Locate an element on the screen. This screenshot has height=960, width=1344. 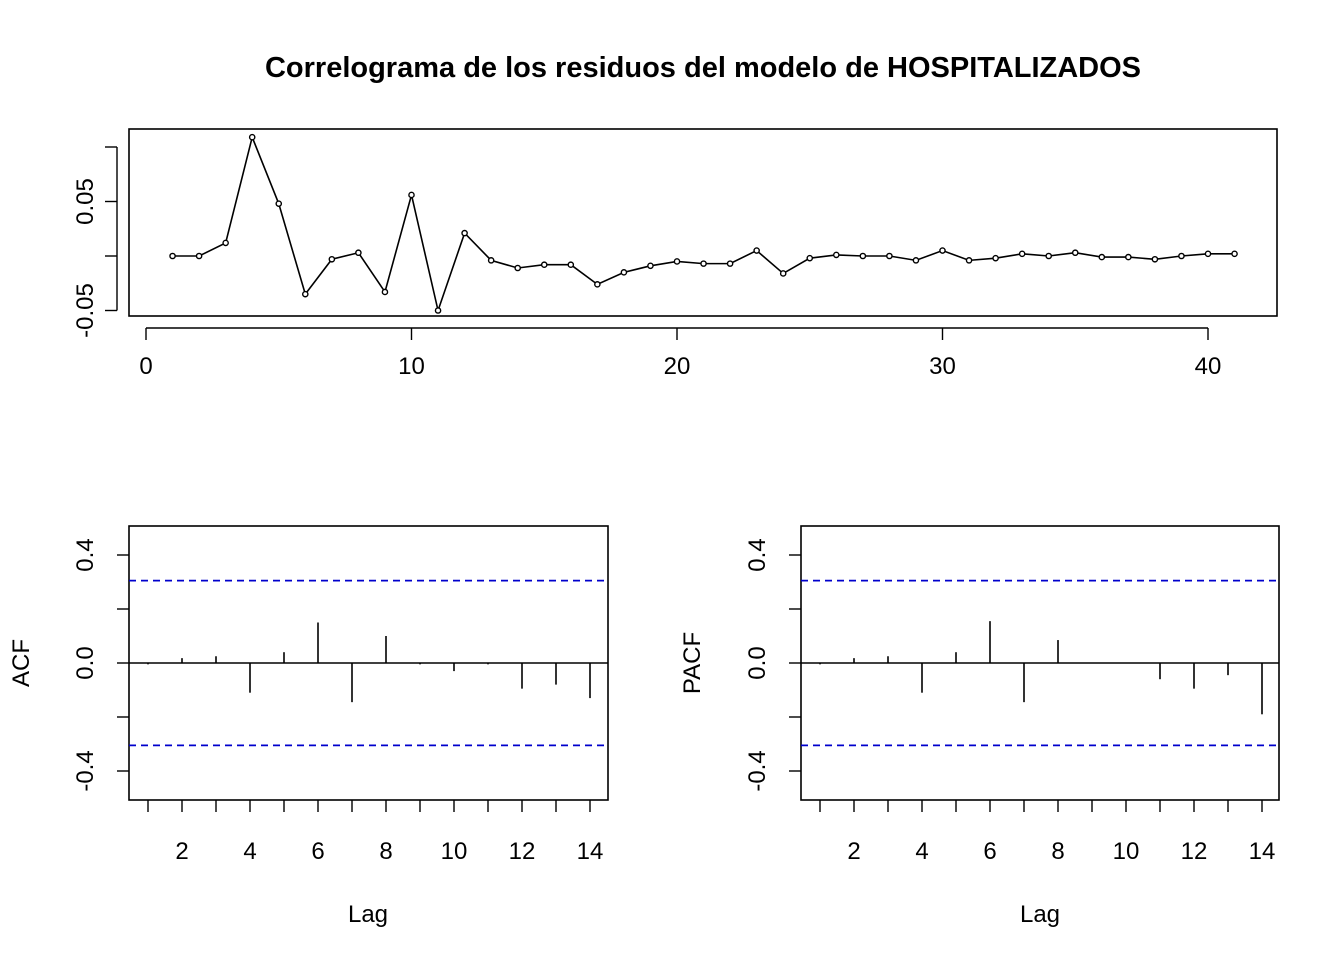
y-tick-label: 0.05 is located at coordinates (85, 201).